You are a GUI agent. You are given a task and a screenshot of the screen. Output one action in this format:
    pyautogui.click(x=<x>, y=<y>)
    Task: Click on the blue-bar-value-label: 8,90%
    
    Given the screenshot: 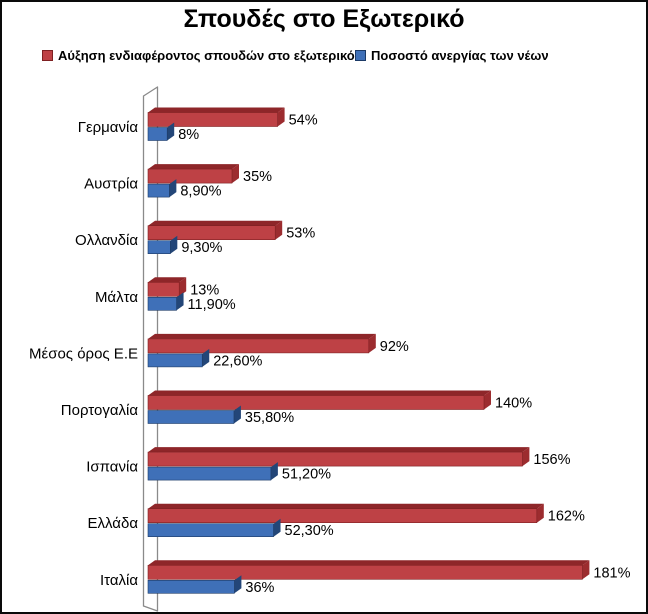 What is the action you would take?
    pyautogui.click(x=200, y=192)
    